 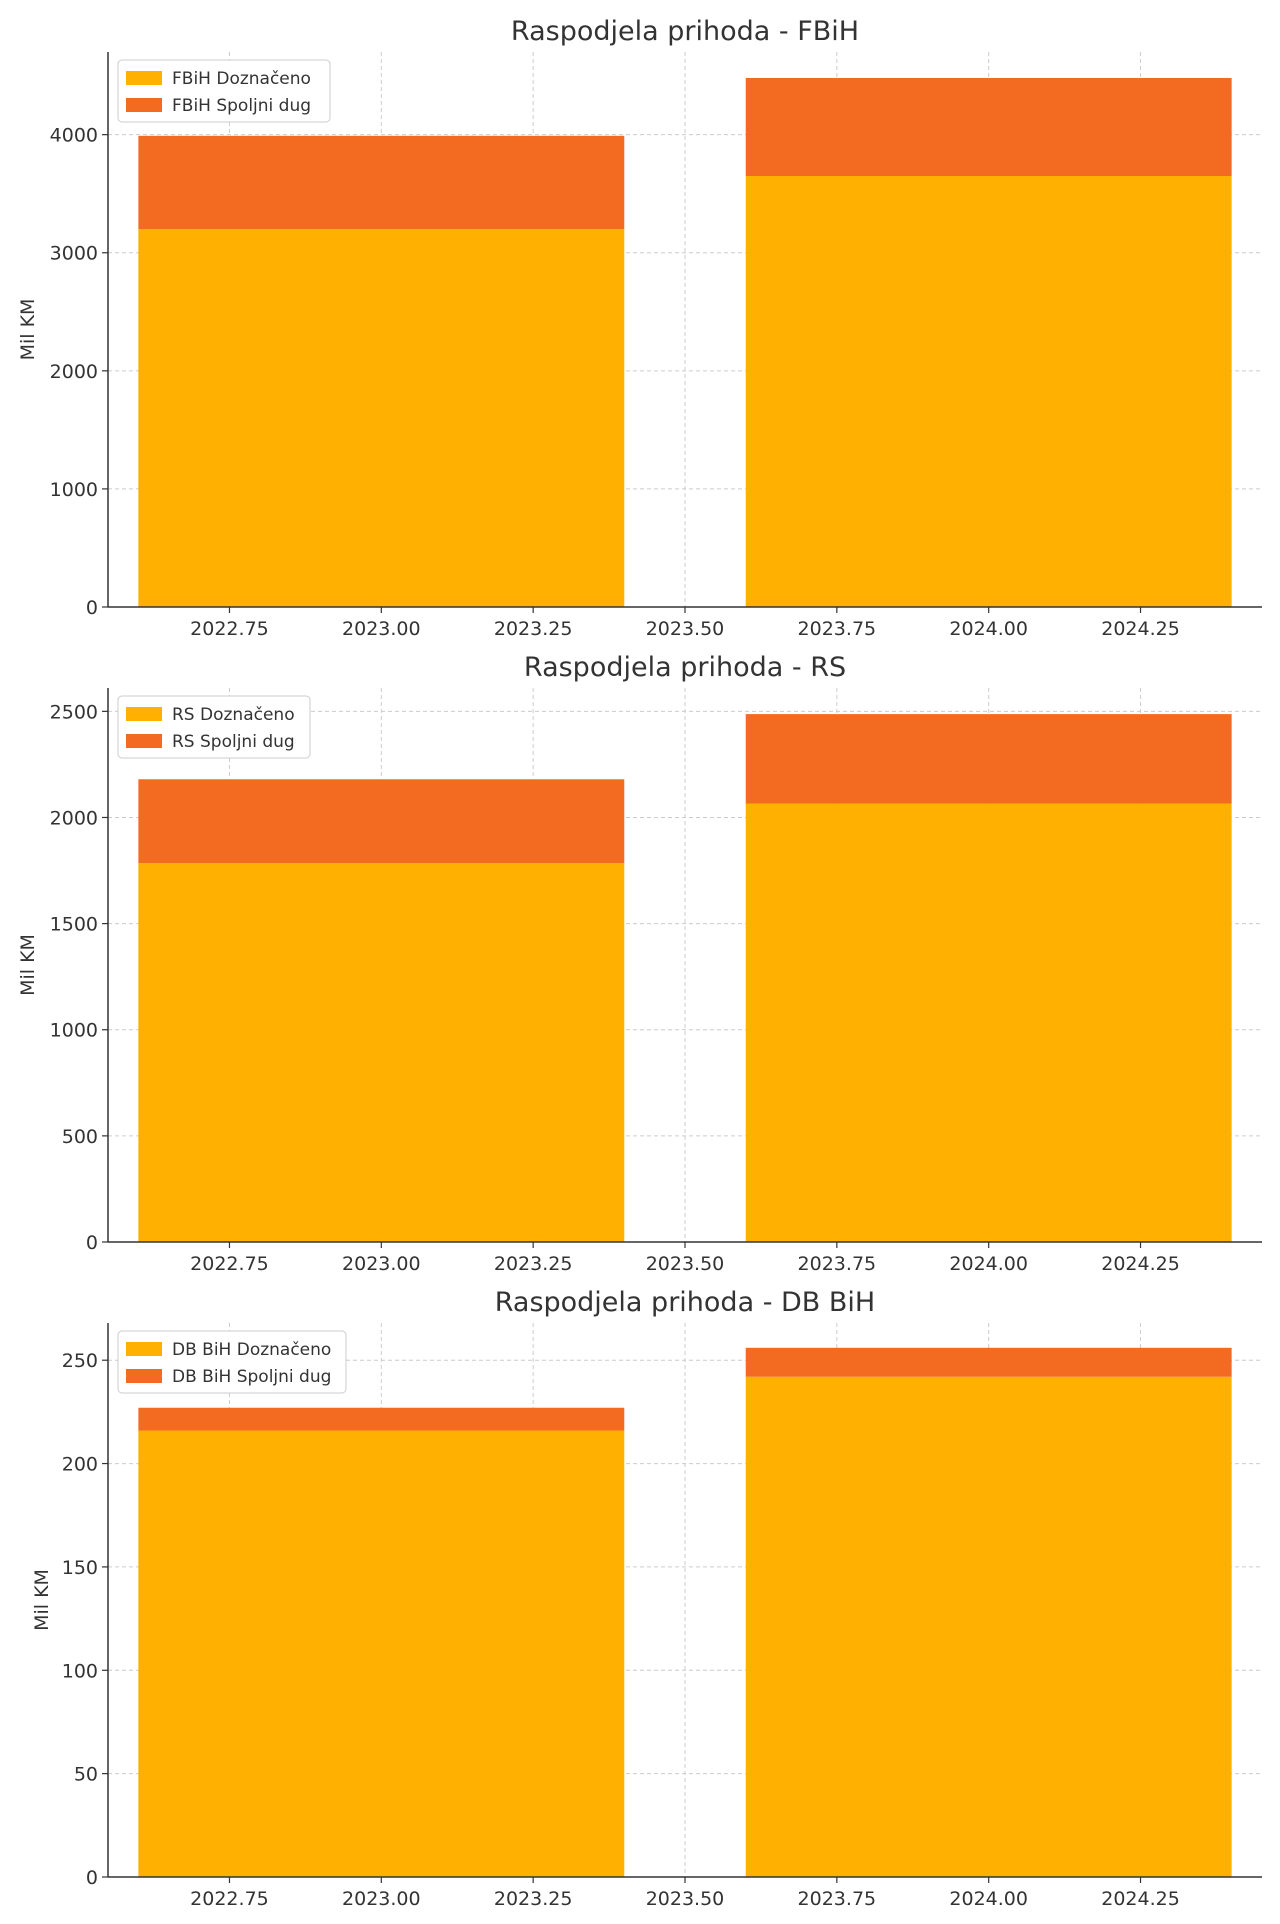 What do you see at coordinates (233, 715) in the screenshot?
I see `legend-label: RS Doznačeno` at bounding box center [233, 715].